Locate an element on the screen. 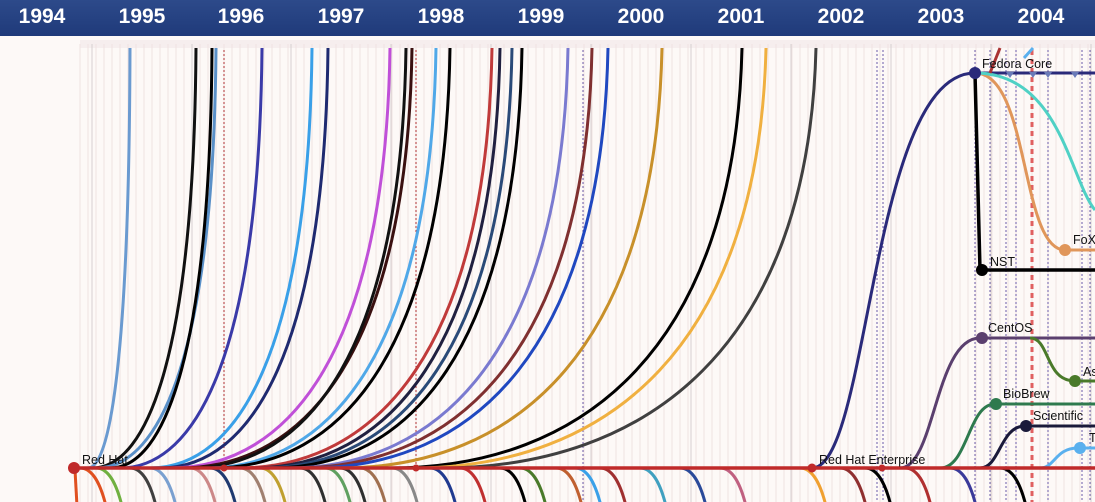  distro-label-t-partial: T is located at coordinates (1092, 438).